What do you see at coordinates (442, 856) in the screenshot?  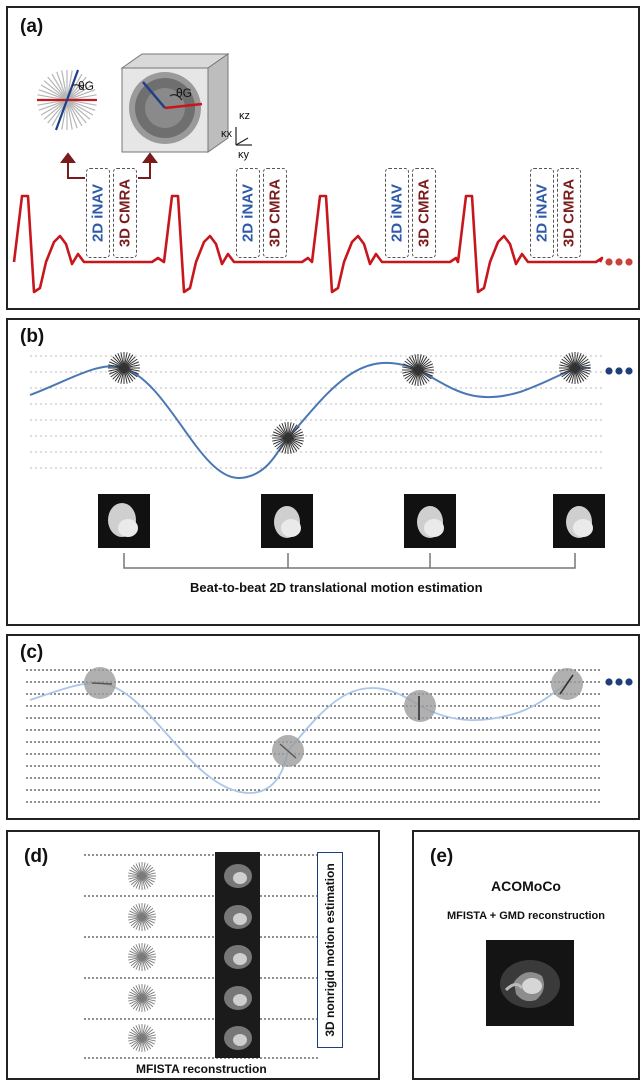 I see `panel-e-label: (e)` at bounding box center [442, 856].